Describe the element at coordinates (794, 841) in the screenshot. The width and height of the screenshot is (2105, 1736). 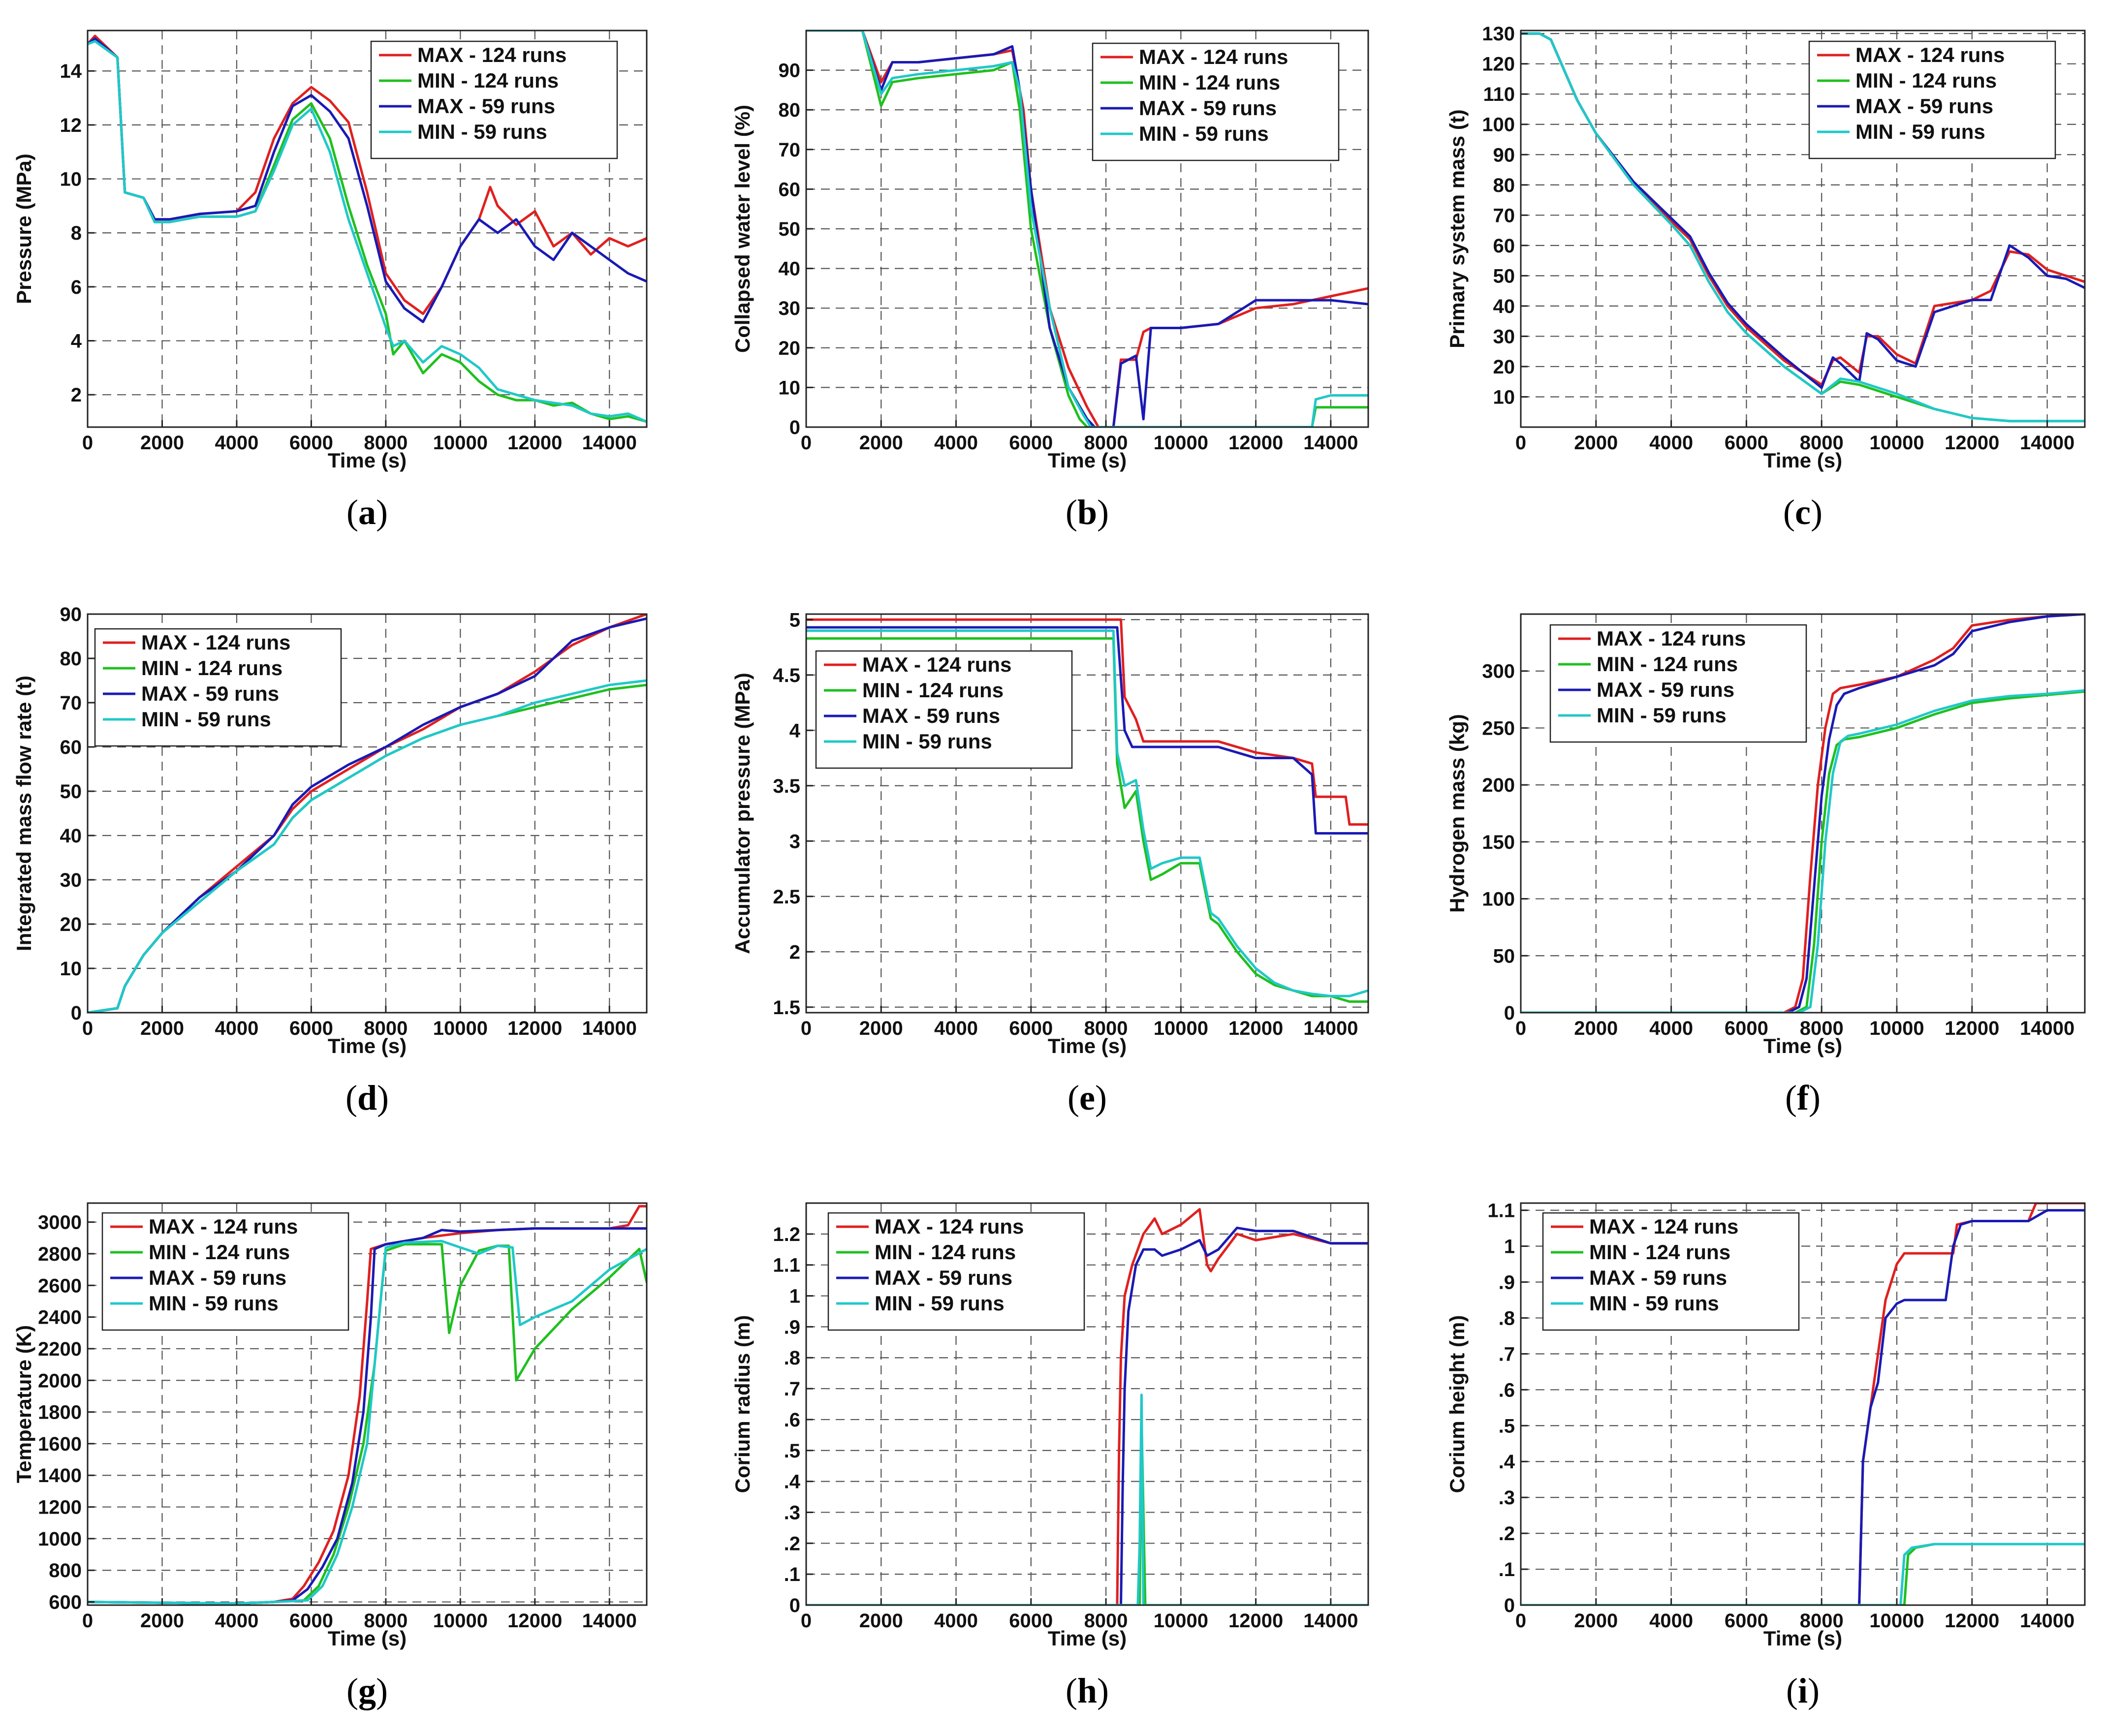
I see `y-tick-label: 3` at that location.